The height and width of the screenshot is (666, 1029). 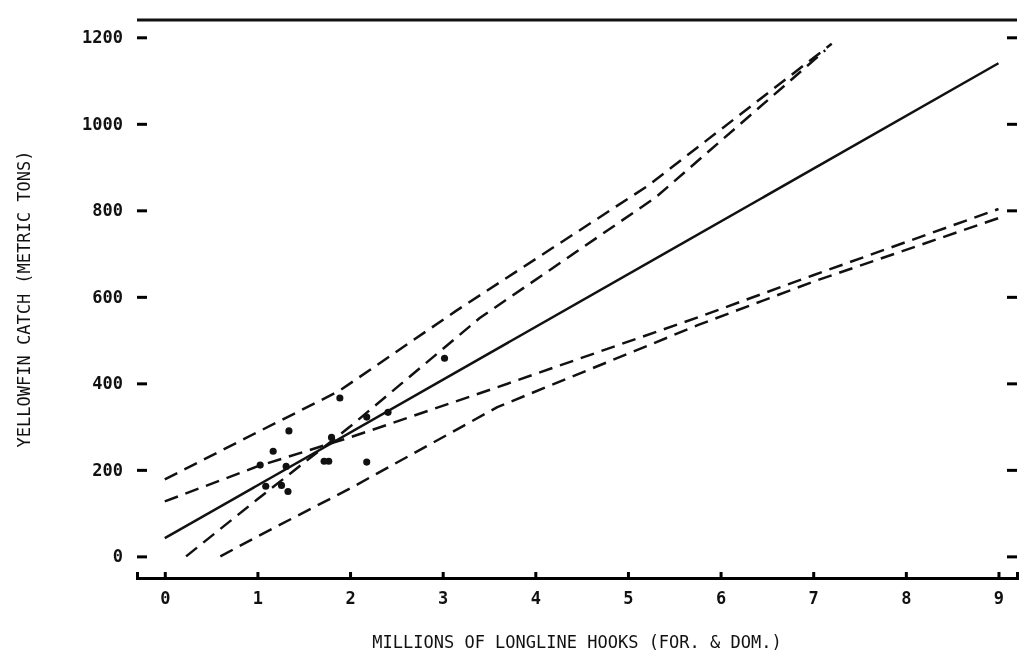 What do you see at coordinates (107, 383) in the screenshot?
I see `y-tick-label: 400` at bounding box center [107, 383].